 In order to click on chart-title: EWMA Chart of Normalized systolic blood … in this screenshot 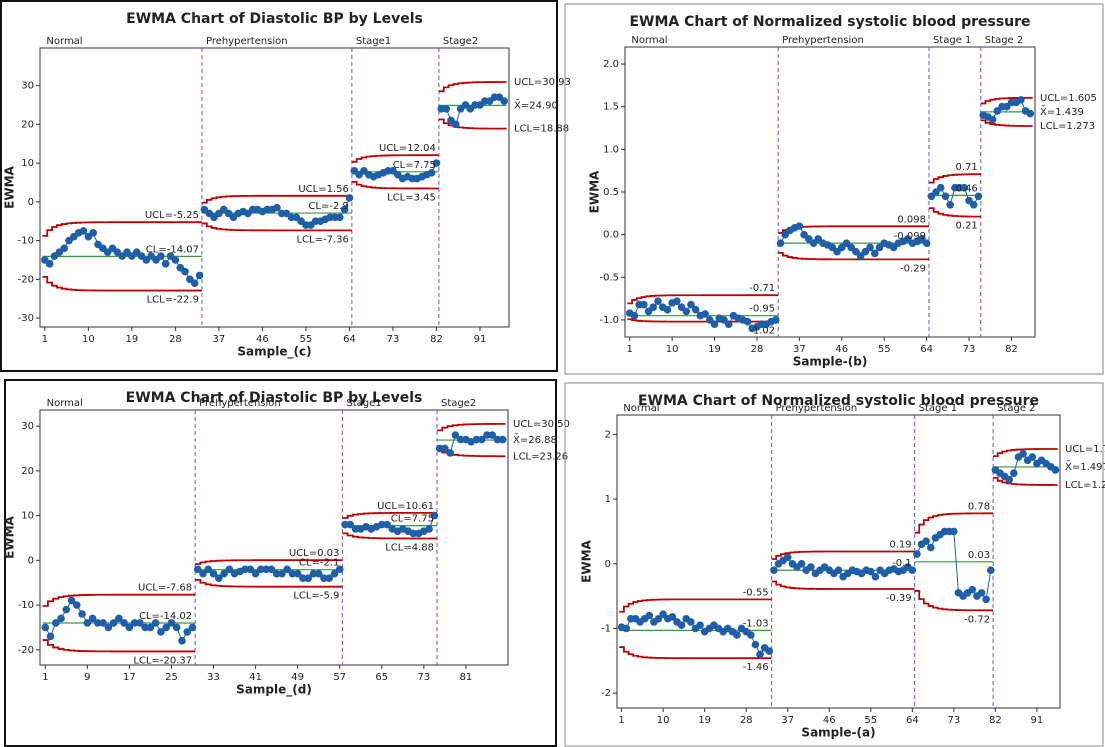, I will do `click(838, 401)`.